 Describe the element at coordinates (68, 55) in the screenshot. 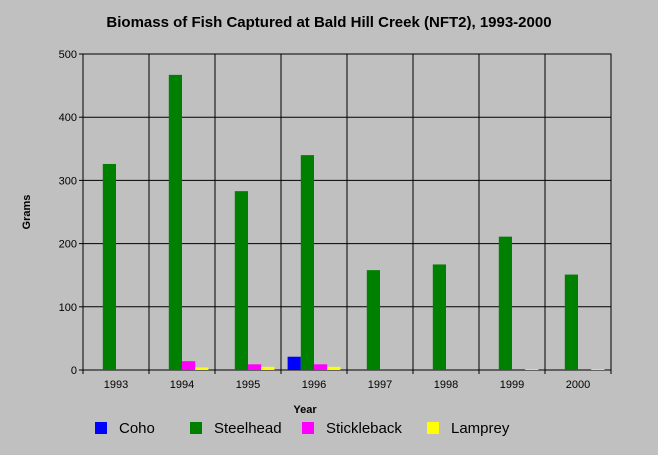

I see `y-tick-label: 500` at that location.